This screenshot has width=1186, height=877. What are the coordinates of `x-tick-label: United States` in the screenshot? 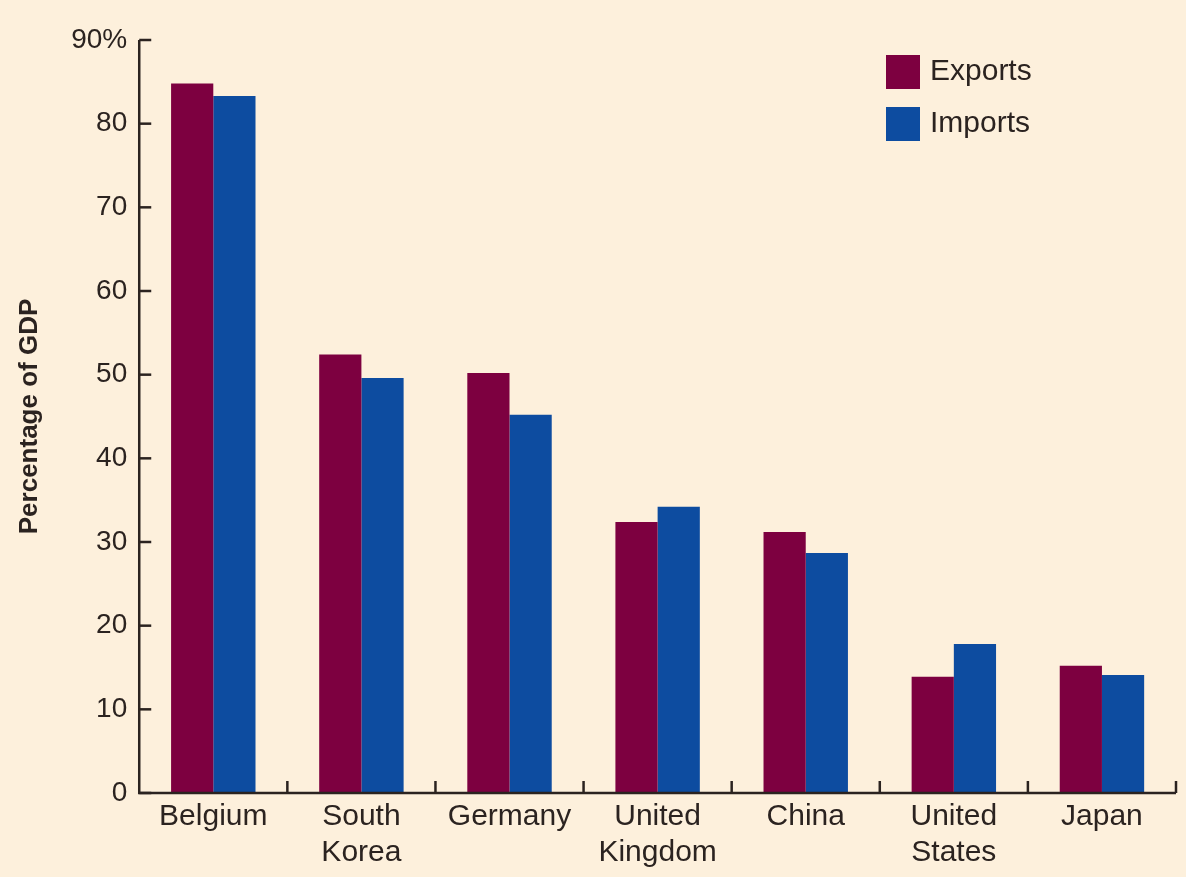 It's located at (954, 833).